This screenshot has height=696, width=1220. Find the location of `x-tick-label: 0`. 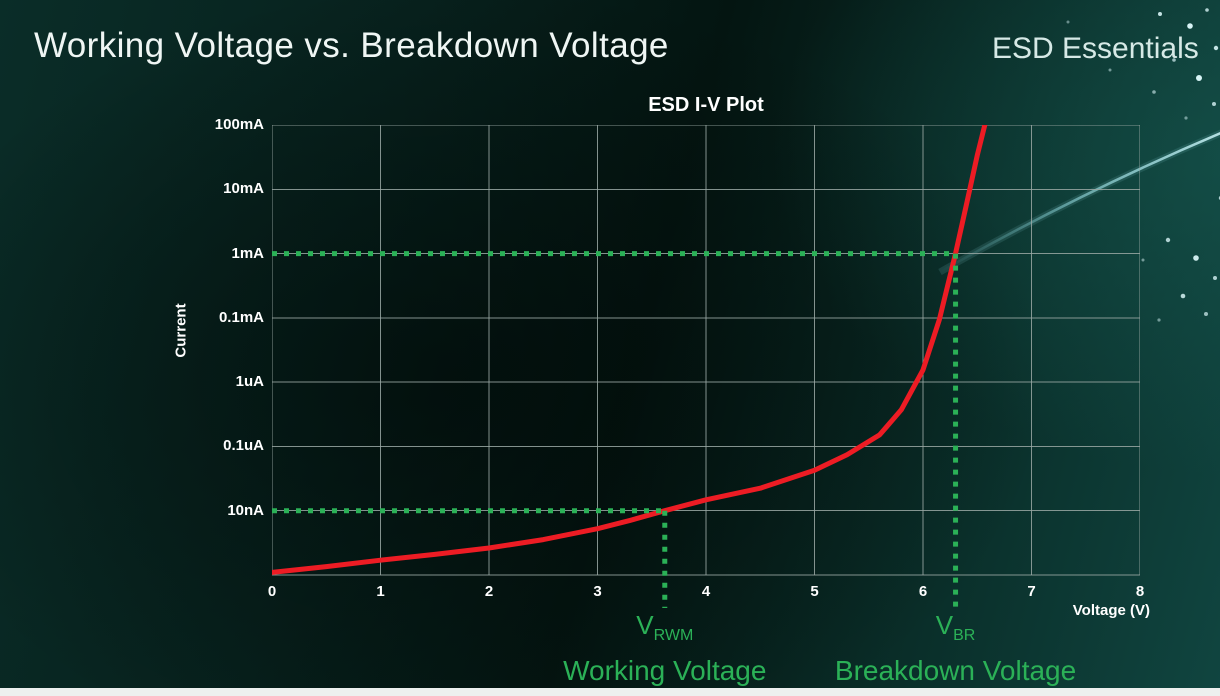

x-tick-label: 0 is located at coordinates (272, 591).